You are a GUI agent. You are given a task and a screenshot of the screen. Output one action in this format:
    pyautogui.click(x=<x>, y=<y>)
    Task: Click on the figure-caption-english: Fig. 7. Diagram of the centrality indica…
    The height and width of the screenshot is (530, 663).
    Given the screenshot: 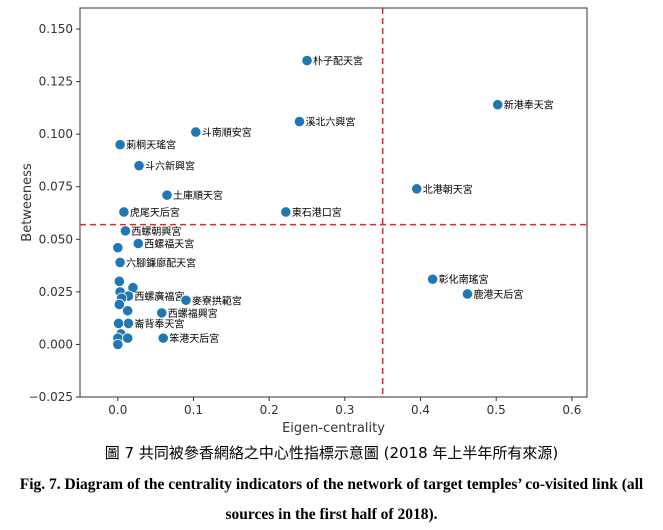 What is the action you would take?
    pyautogui.click(x=331, y=499)
    